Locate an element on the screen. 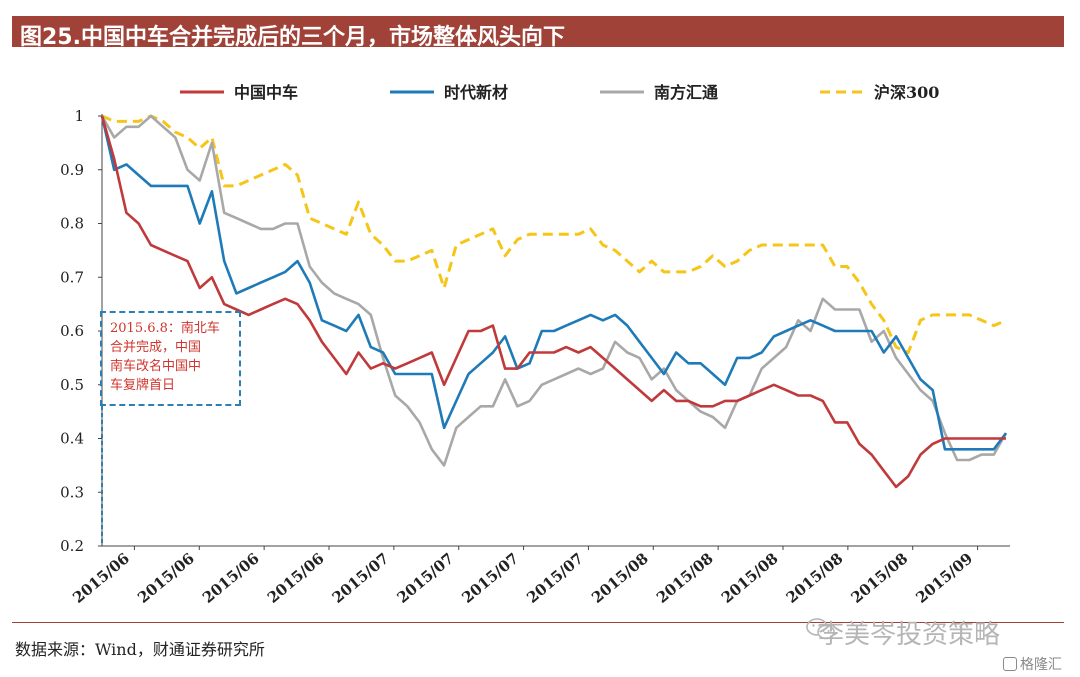 This screenshot has width=1080, height=677. source-divider is located at coordinates (538, 622).